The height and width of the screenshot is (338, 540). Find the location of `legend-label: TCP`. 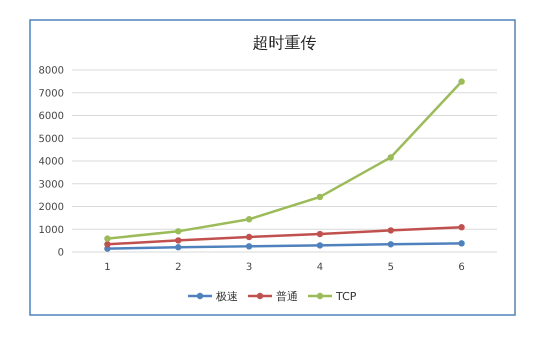

legend-label: TCP is located at coordinates (346, 296).